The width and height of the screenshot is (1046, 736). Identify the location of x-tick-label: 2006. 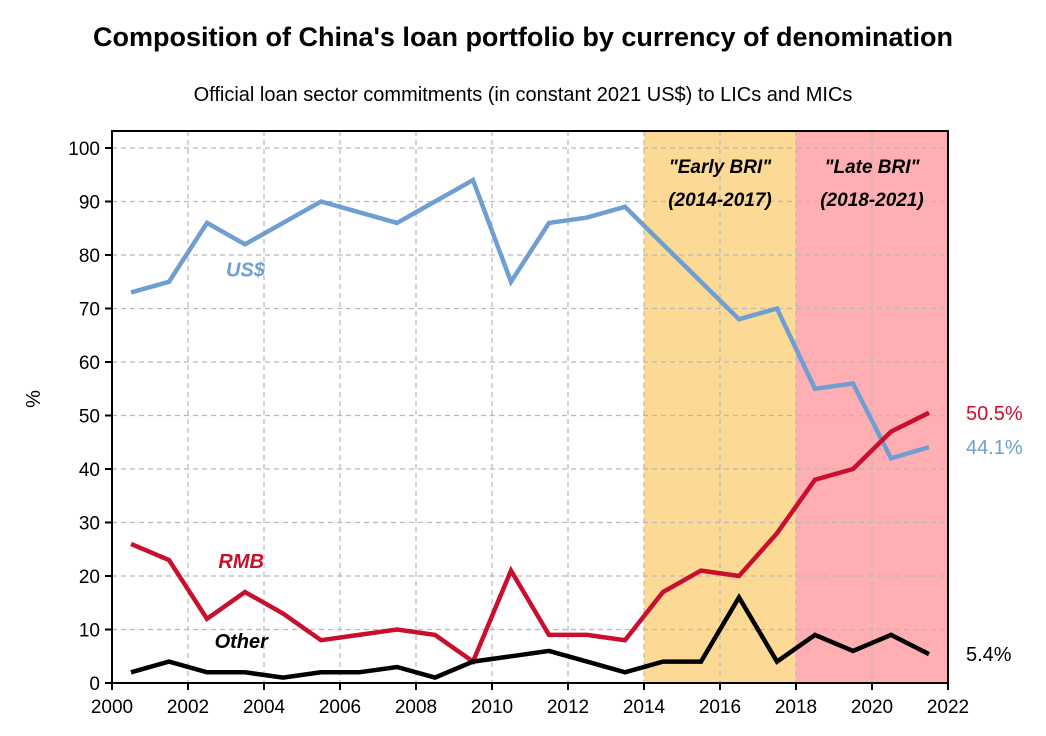
(340, 707).